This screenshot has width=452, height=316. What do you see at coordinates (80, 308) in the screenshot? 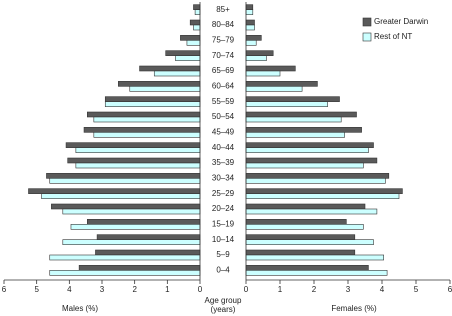
I see `left-axis-title: Males (%)` at bounding box center [80, 308].